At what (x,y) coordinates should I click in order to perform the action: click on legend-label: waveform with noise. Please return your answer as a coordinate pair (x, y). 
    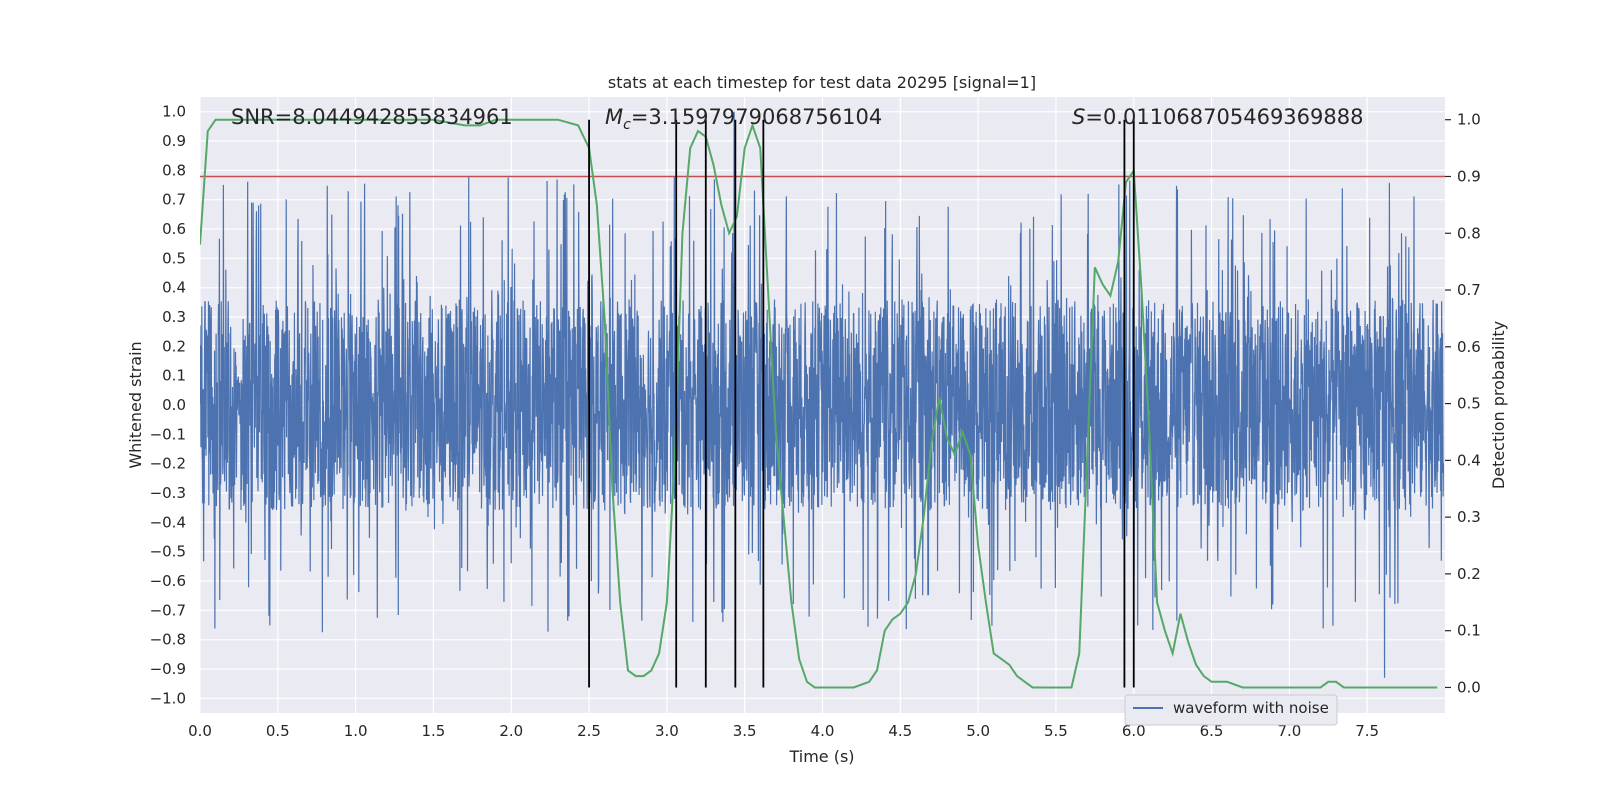
    Looking at the image, I should click on (1251, 708).